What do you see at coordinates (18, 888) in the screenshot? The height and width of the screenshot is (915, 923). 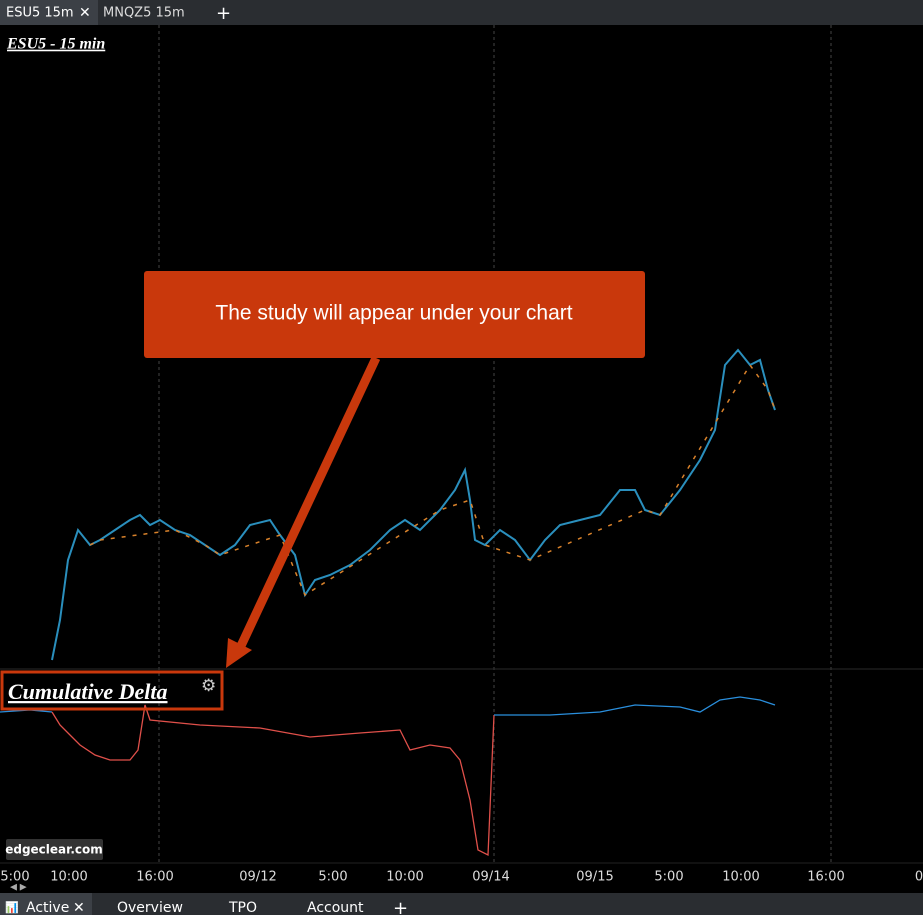 I see `scroll-arrows: ◀ ▶` at bounding box center [18, 888].